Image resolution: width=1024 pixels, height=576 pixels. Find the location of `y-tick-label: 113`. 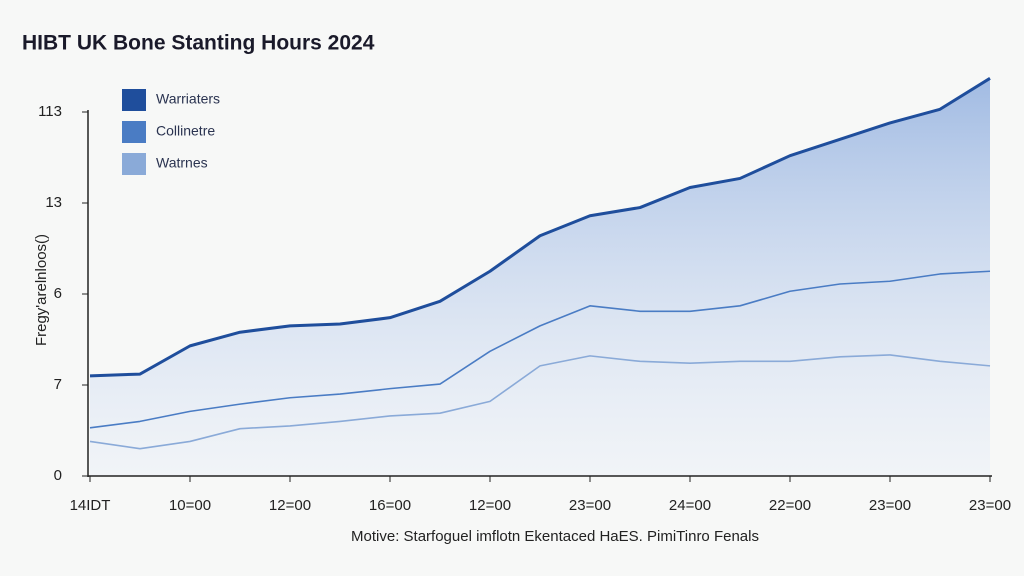

y-tick-label: 113 is located at coordinates (50, 111).